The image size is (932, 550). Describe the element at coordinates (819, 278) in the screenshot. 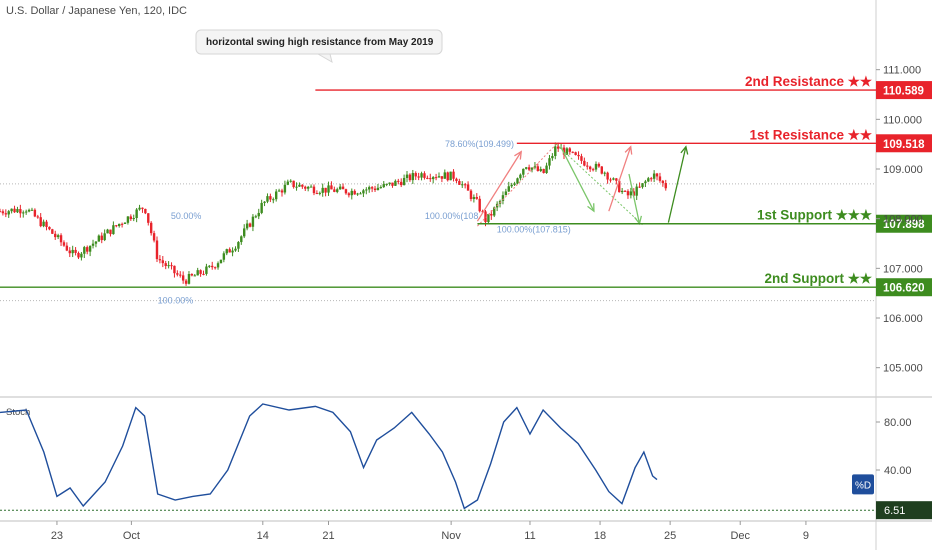

I see `level-label: 2nd Support ★★` at that location.